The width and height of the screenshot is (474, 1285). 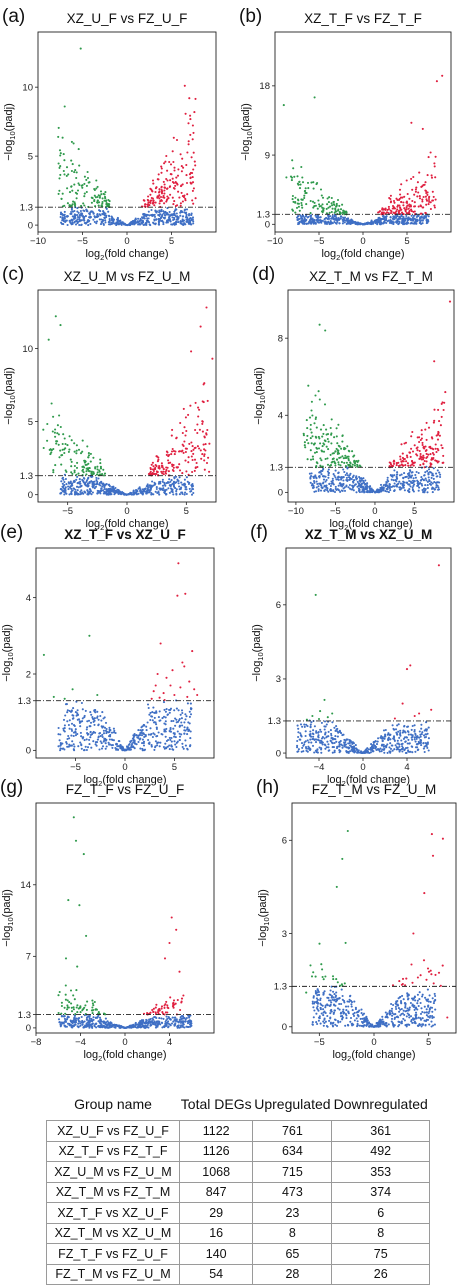 What do you see at coordinates (406, 241) in the screenshot?
I see `x-tick-label: 5` at bounding box center [406, 241].